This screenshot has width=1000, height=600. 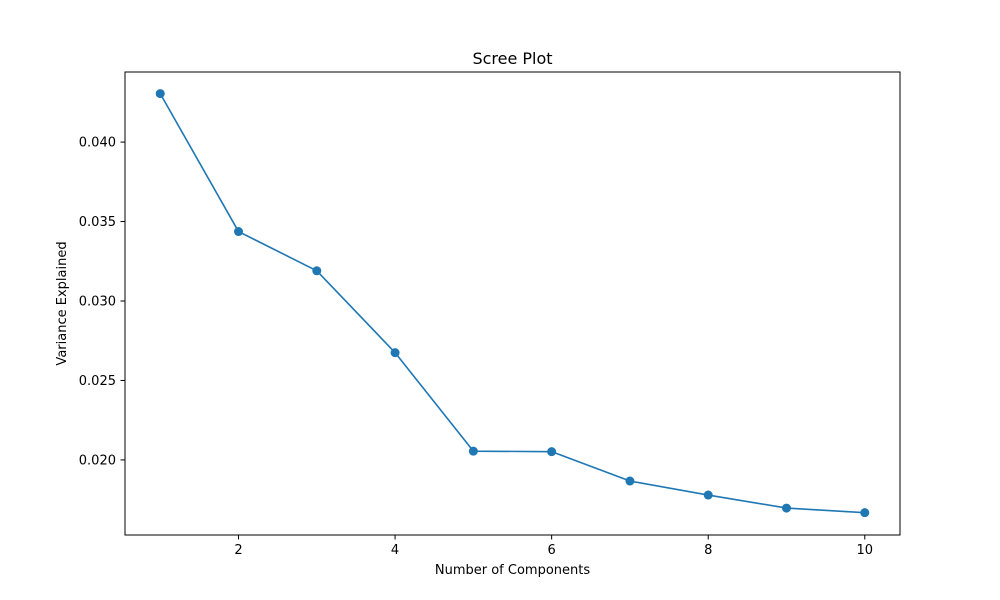 I want to click on x-tick-label: 6, so click(x=552, y=550).